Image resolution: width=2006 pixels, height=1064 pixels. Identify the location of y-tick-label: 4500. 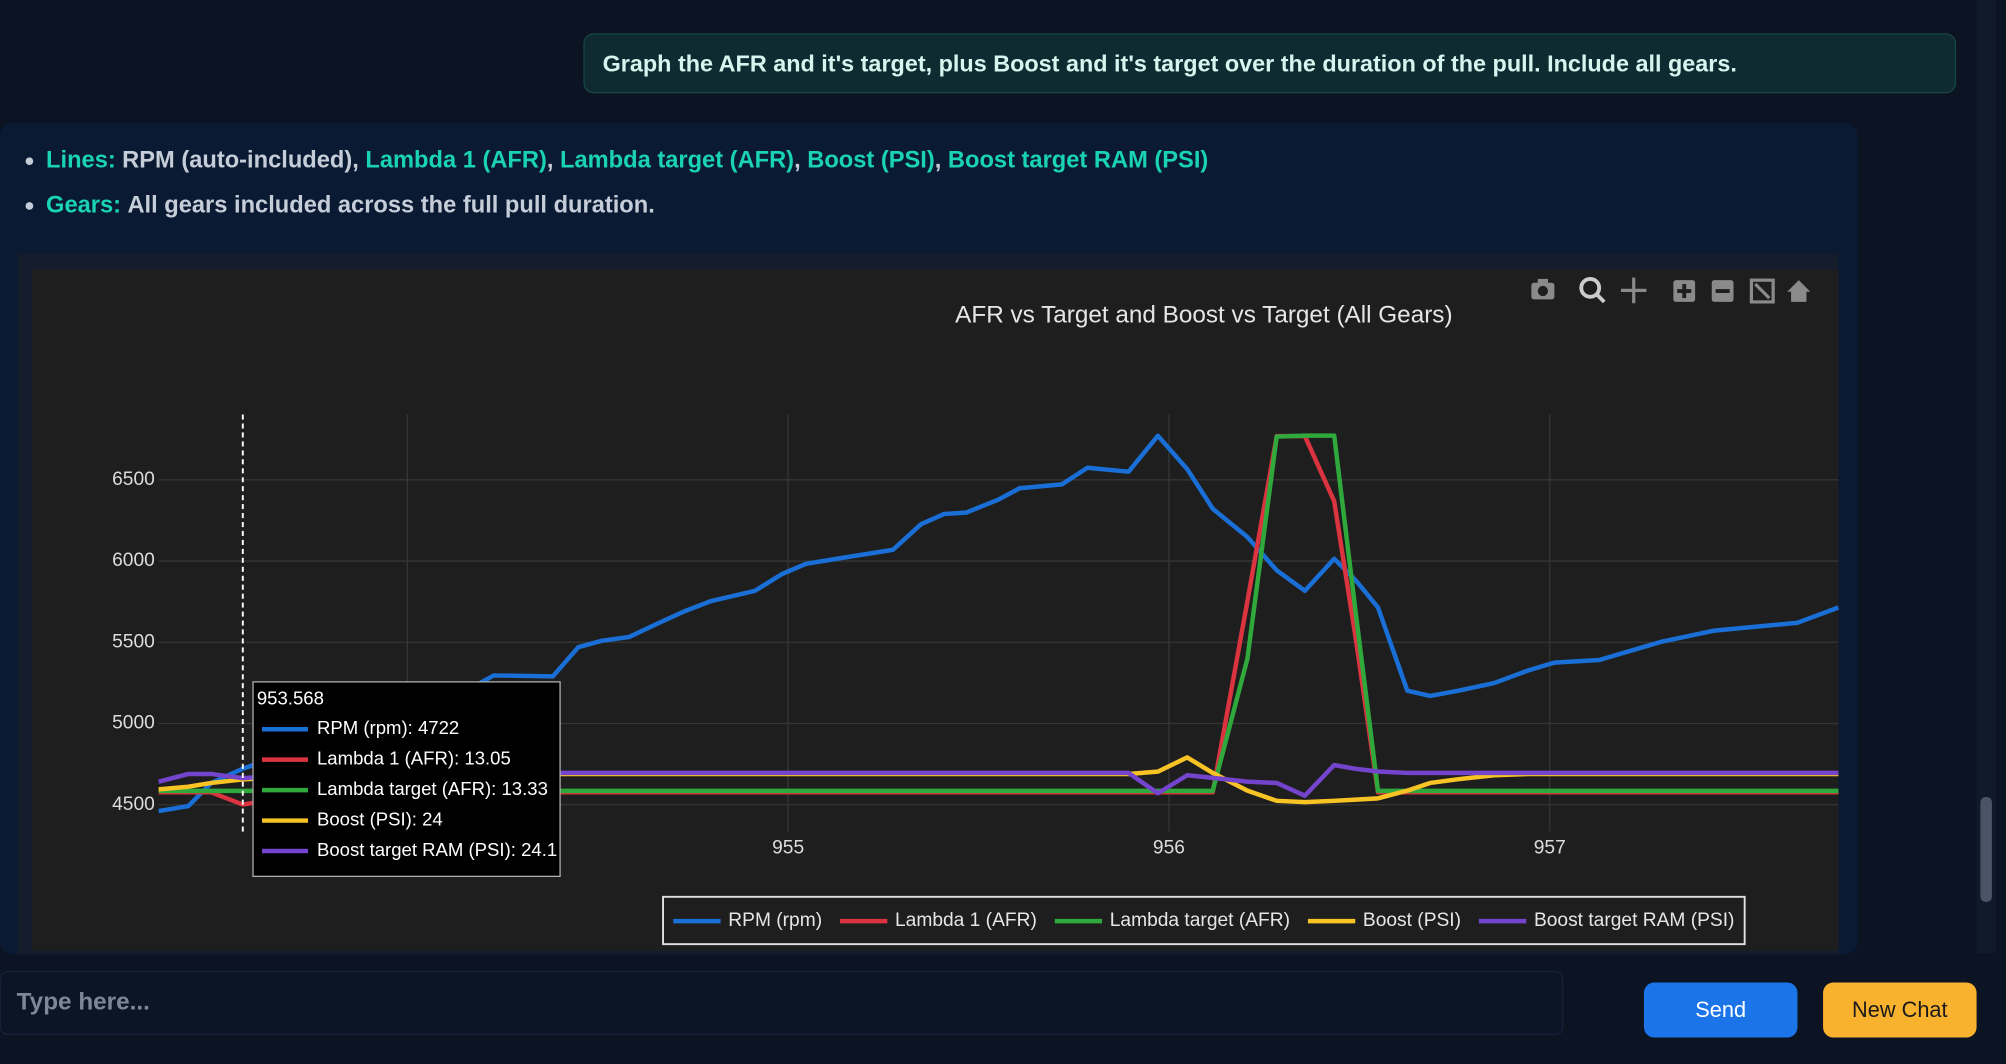
(133, 804).